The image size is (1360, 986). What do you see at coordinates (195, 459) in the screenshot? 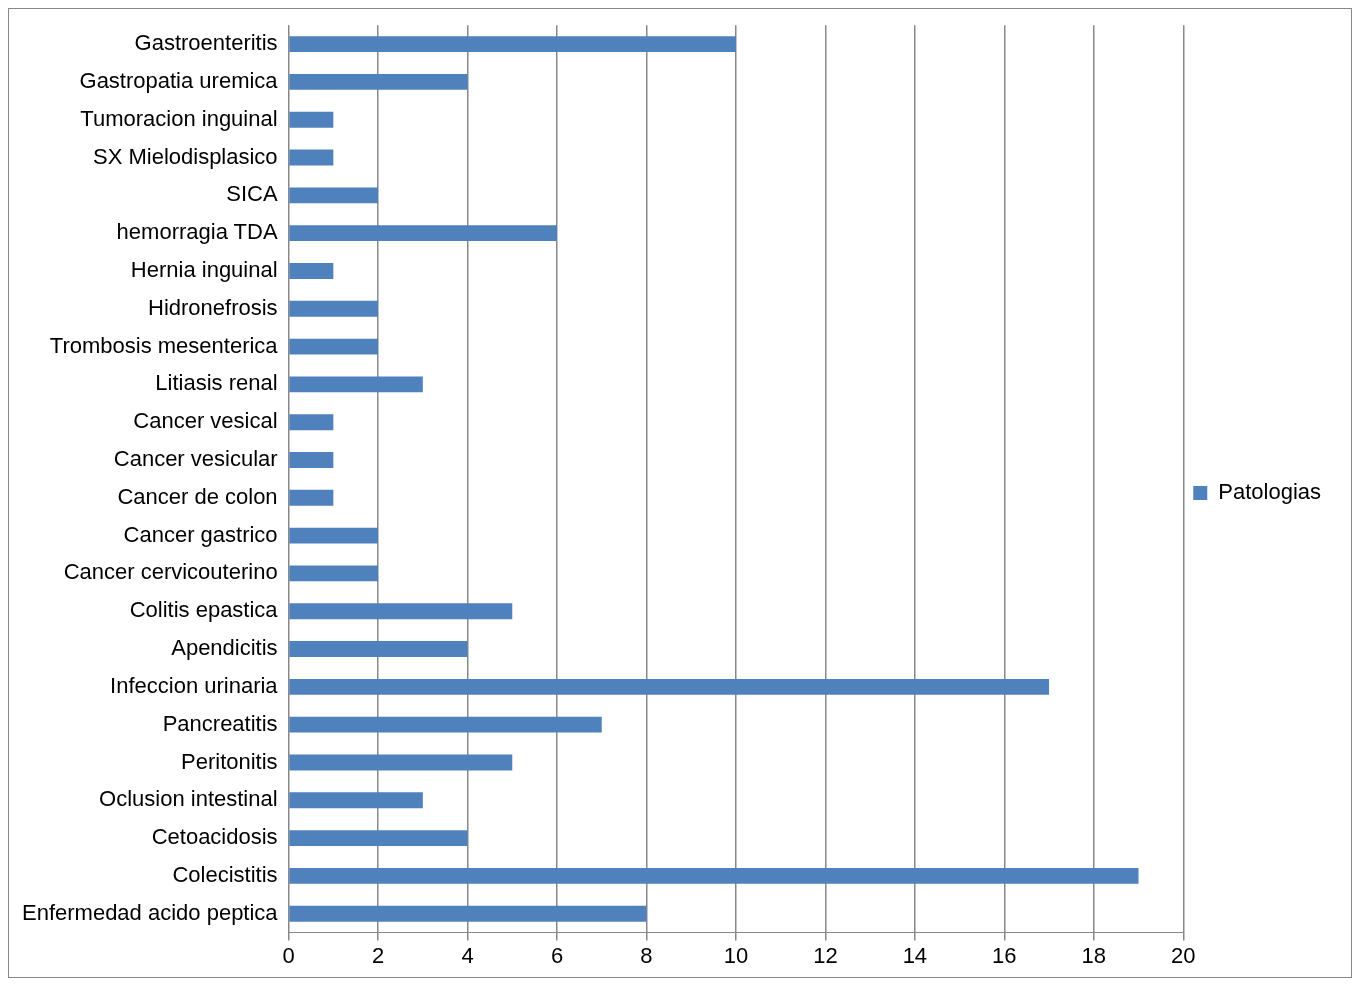
I see `y-tick-label: Cancer vesicular` at bounding box center [195, 459].